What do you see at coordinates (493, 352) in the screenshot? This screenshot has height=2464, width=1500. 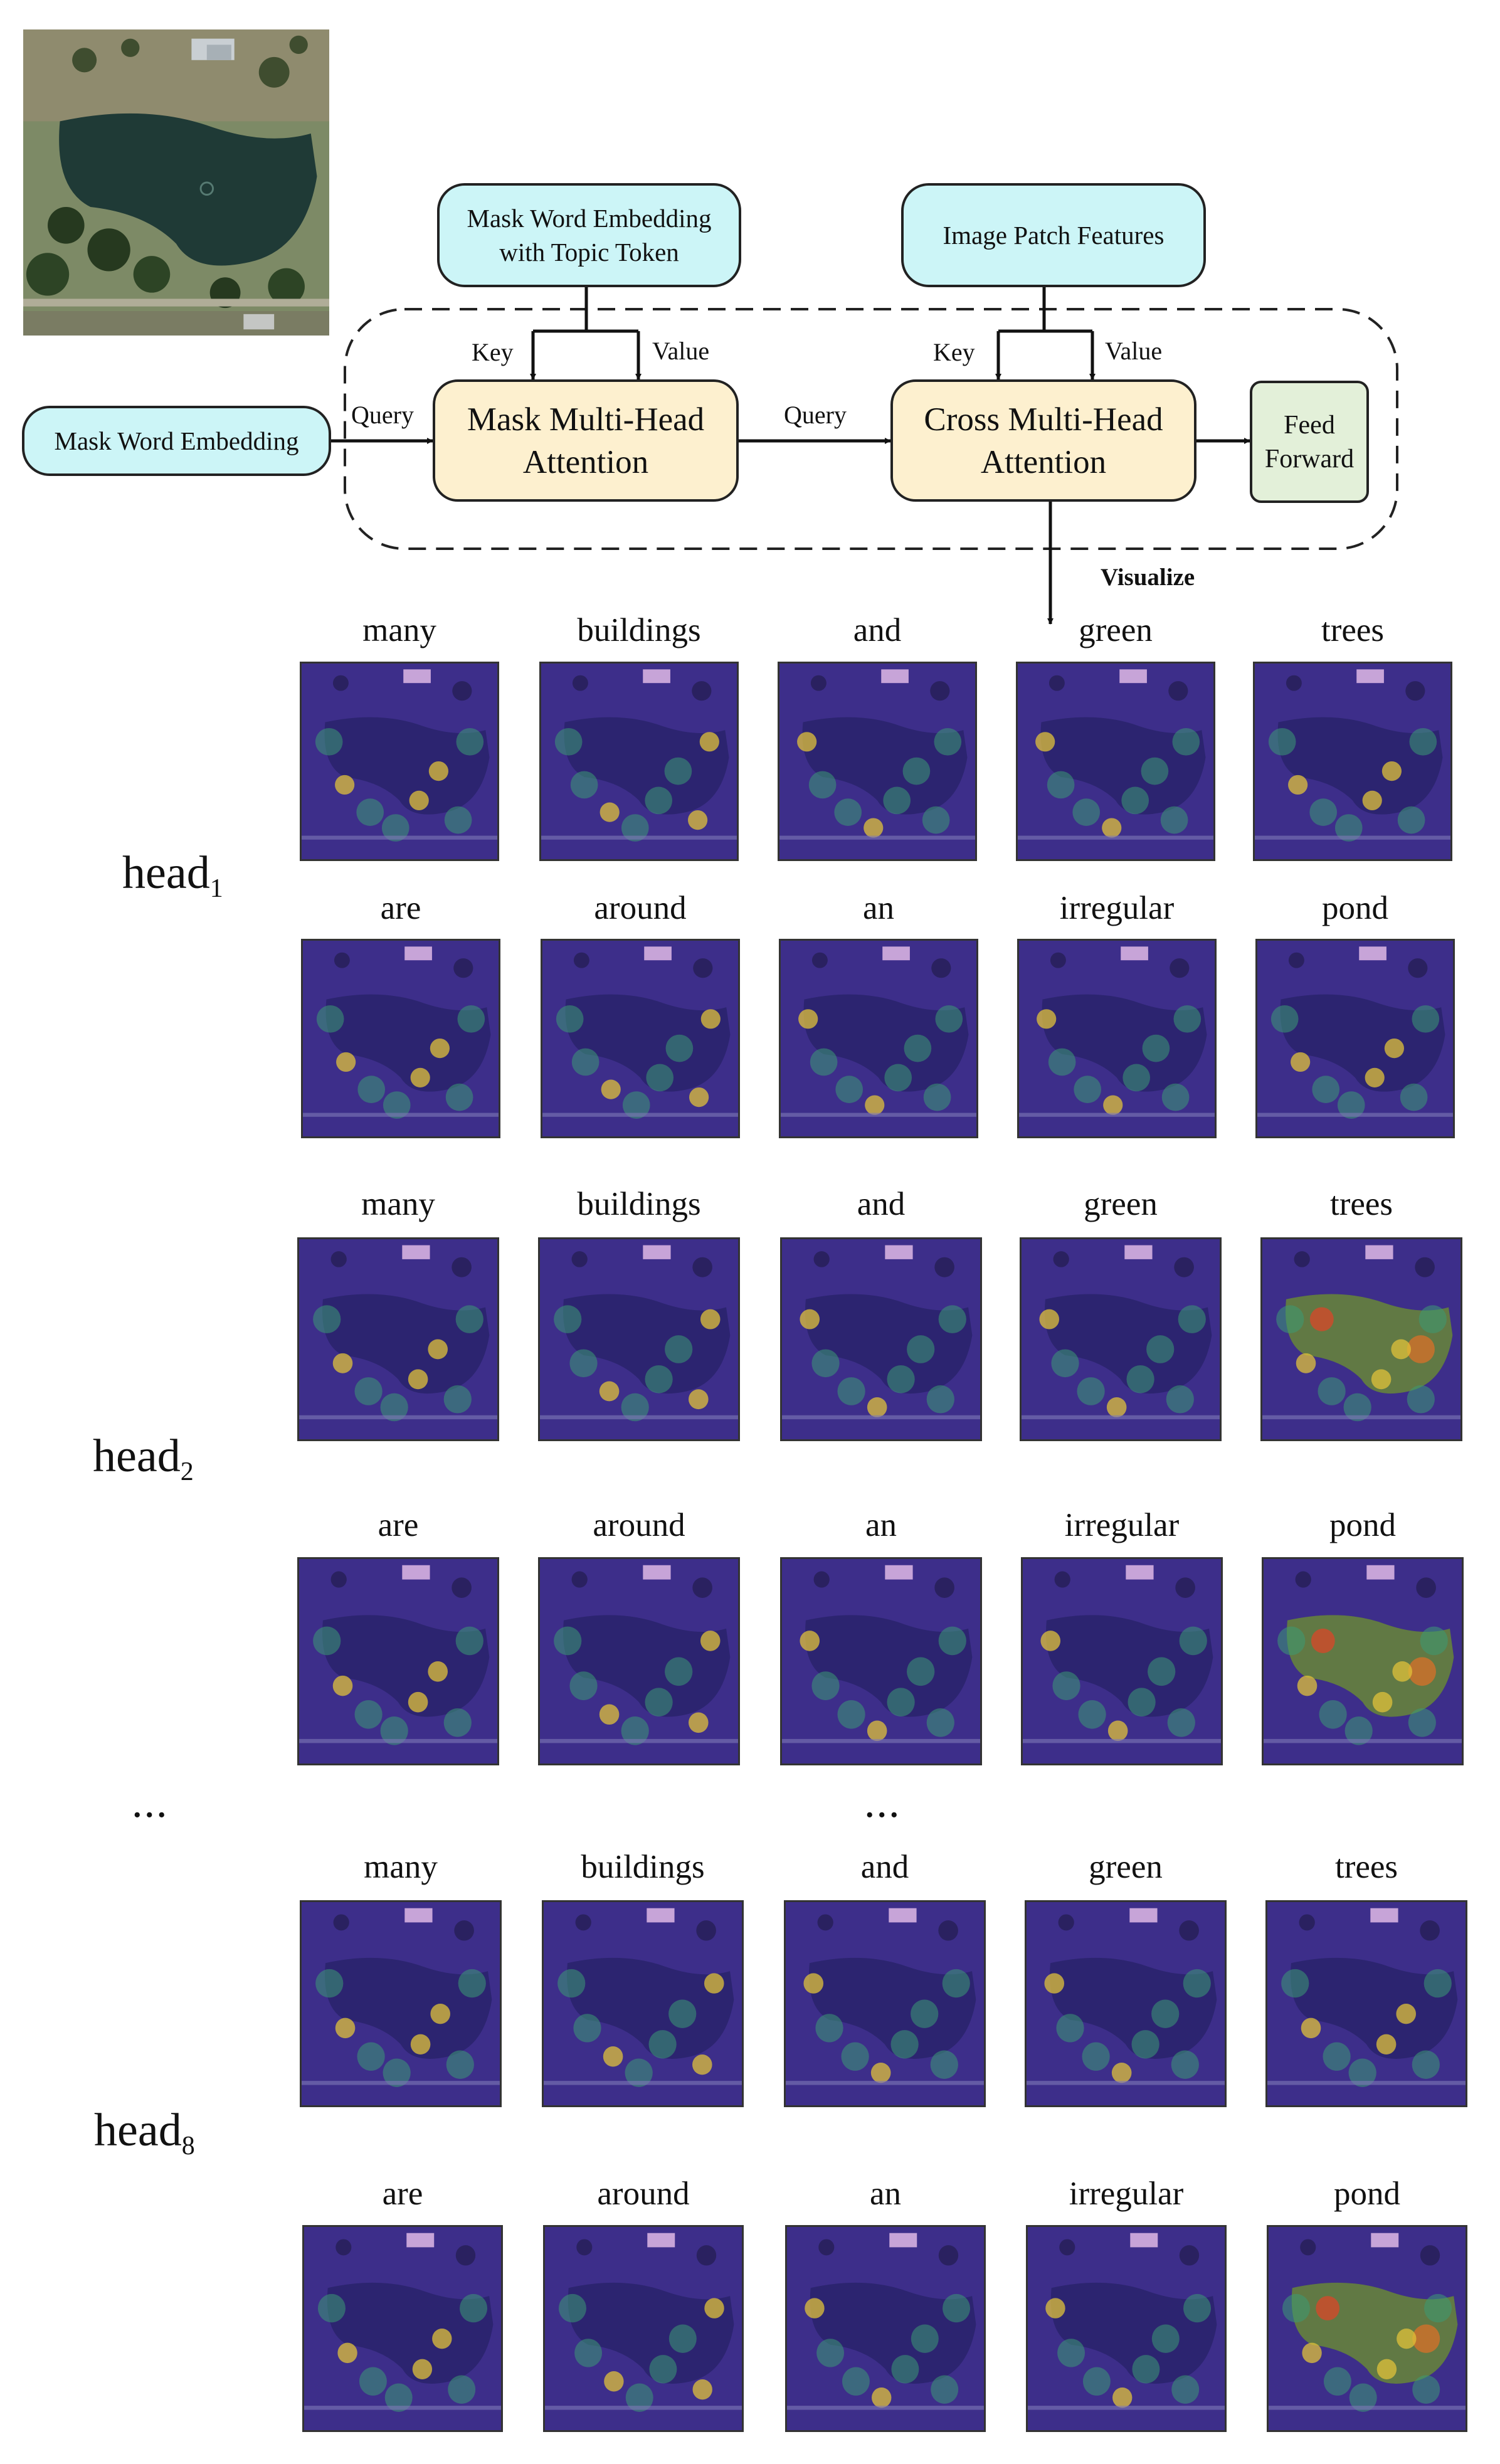 I see `key-label-mask: Key` at bounding box center [493, 352].